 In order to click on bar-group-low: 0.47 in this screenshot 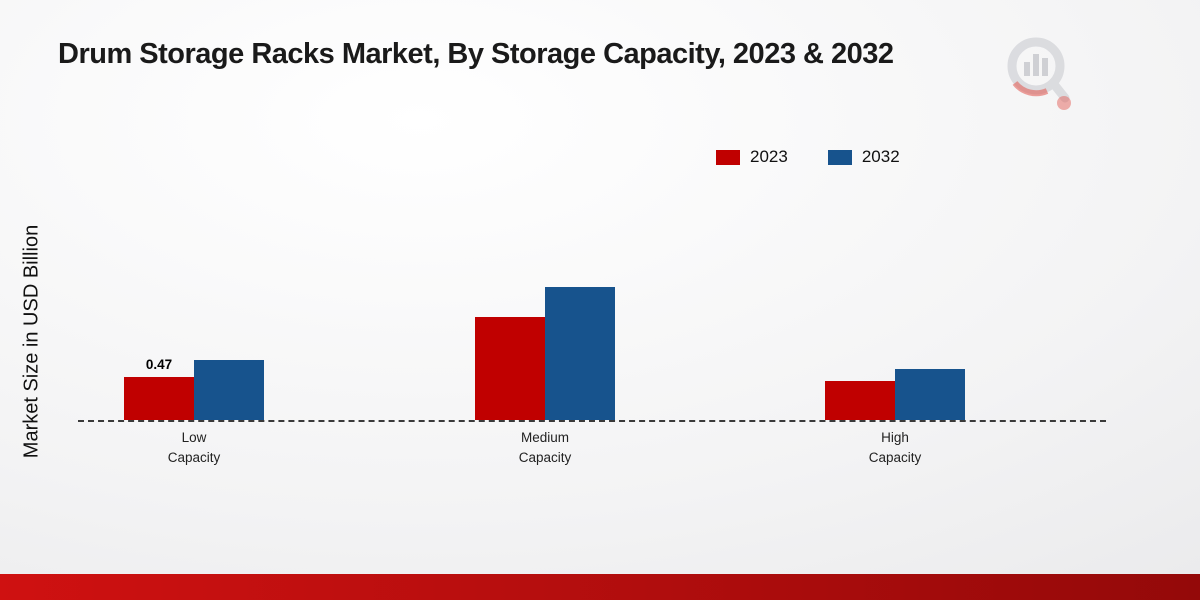, I will do `click(194, 388)`.